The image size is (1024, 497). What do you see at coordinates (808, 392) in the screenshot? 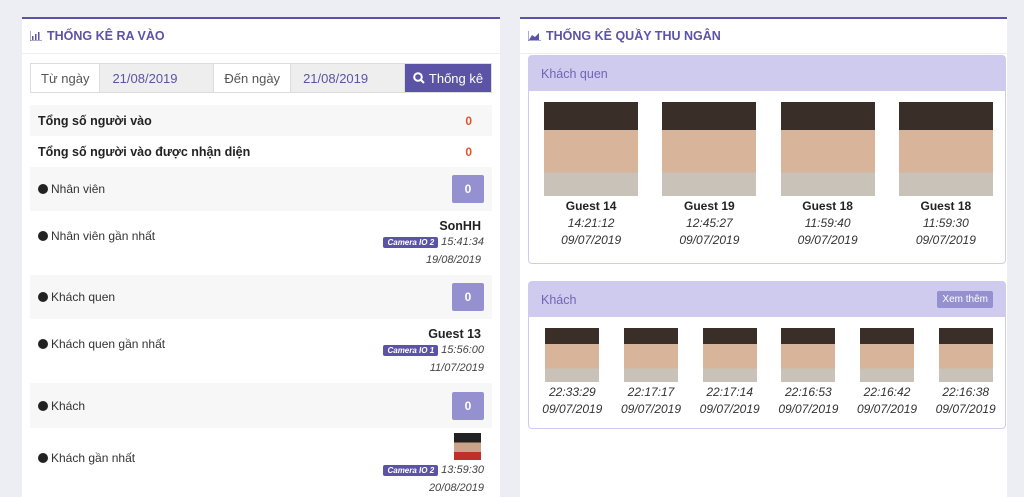
I see `guest-time: 22:16:53` at bounding box center [808, 392].